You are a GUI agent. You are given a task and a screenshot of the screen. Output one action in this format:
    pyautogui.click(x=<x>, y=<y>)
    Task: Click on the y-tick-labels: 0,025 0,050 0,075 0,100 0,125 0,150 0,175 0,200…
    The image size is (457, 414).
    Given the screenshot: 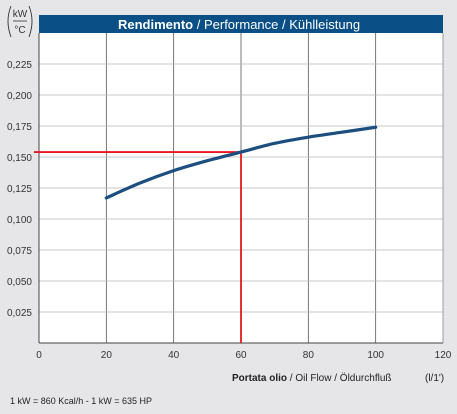 What is the action you would take?
    pyautogui.click(x=19, y=189)
    